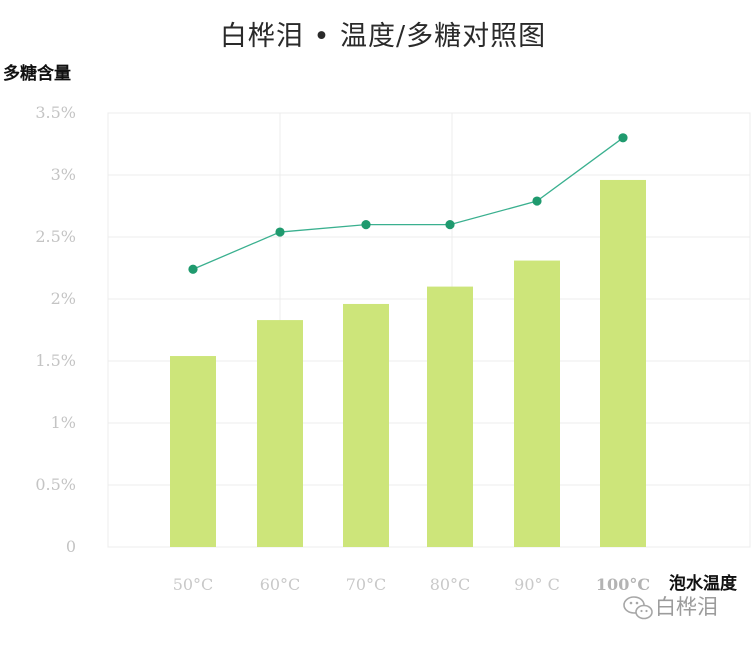  Describe the element at coordinates (623, 584) in the screenshot. I see `x-tick-label: 100°C` at that location.